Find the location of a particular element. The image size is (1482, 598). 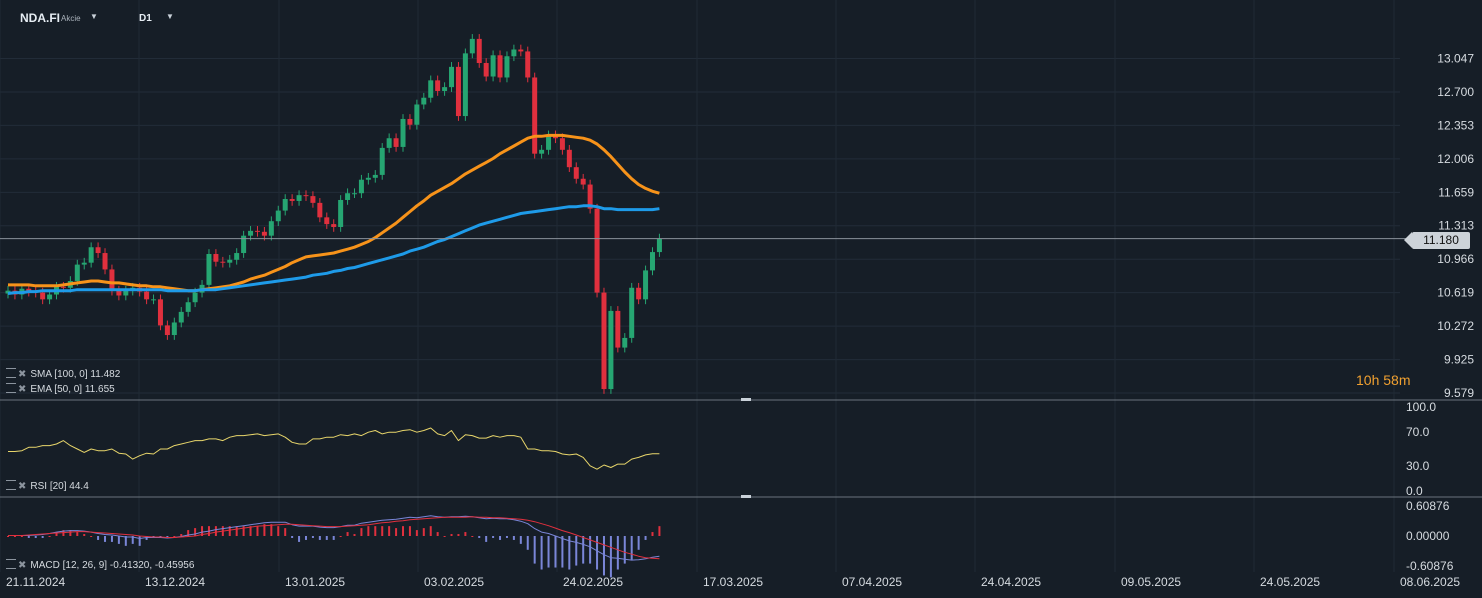

timeframe-selector: D1 is located at coordinates (145, 18).